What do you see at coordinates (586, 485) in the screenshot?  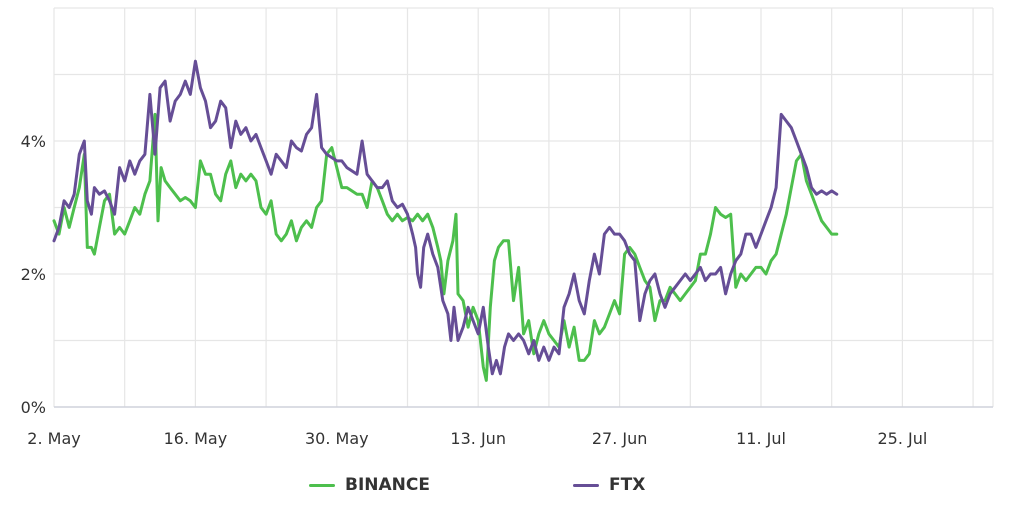 I see `legend-swatch-ftx` at bounding box center [586, 485].